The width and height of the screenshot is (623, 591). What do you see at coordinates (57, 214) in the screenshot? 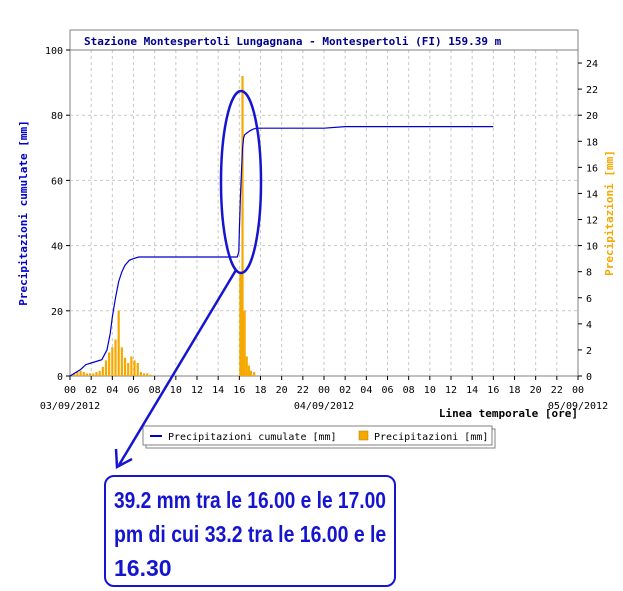
I see `left-axis-ticks: 0 20 40 60 80 100` at bounding box center [57, 214].